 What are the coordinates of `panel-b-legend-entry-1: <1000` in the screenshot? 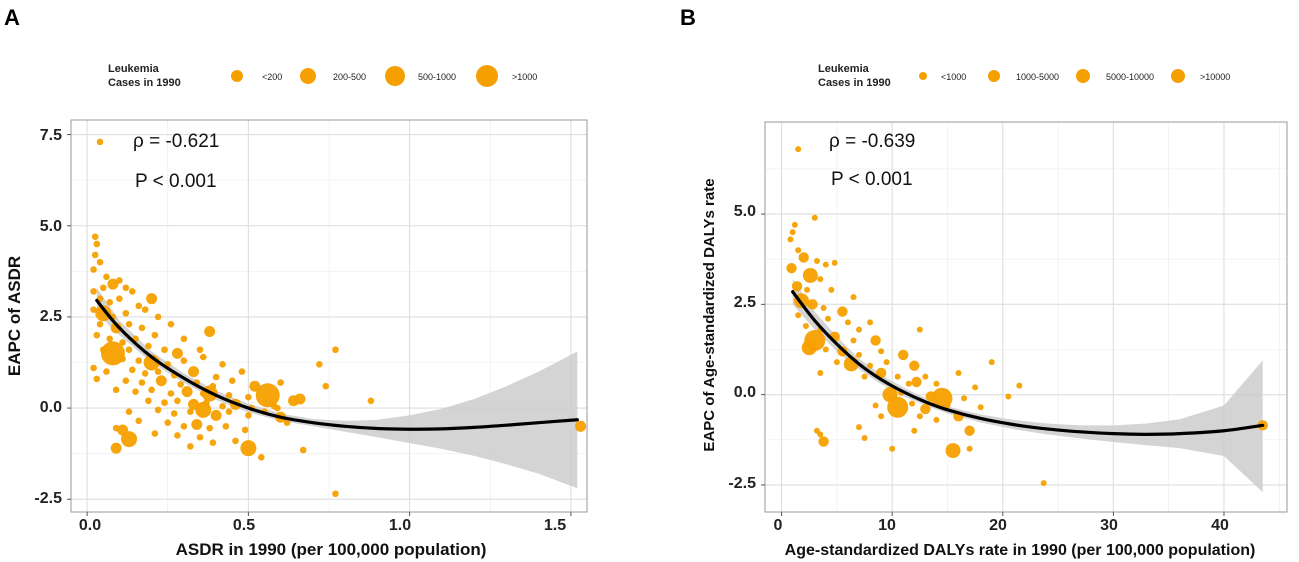 It's located at (953, 77).